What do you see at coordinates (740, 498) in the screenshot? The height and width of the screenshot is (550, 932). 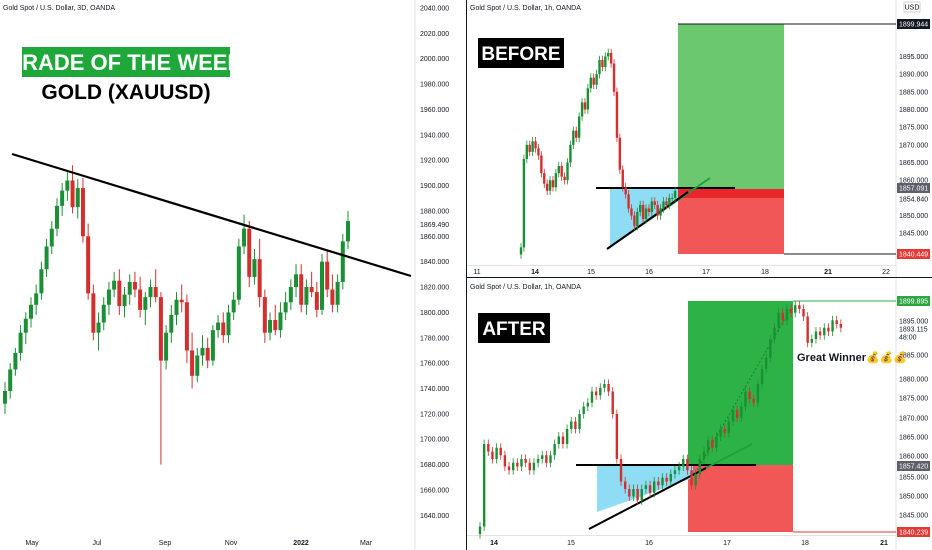 I see `after-stop-zone` at bounding box center [740, 498].